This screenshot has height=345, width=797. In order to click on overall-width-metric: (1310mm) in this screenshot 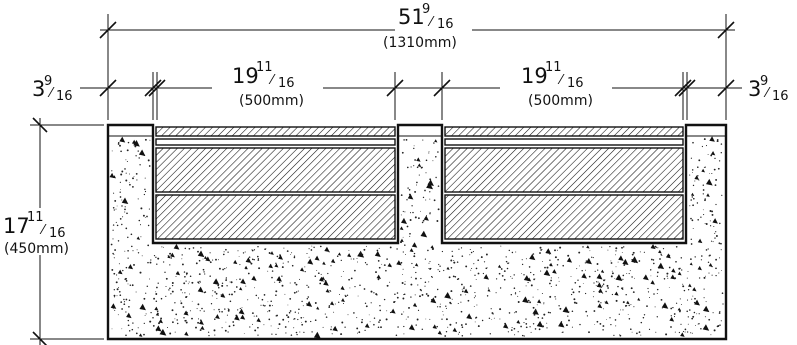, I will do `click(420, 43)`.